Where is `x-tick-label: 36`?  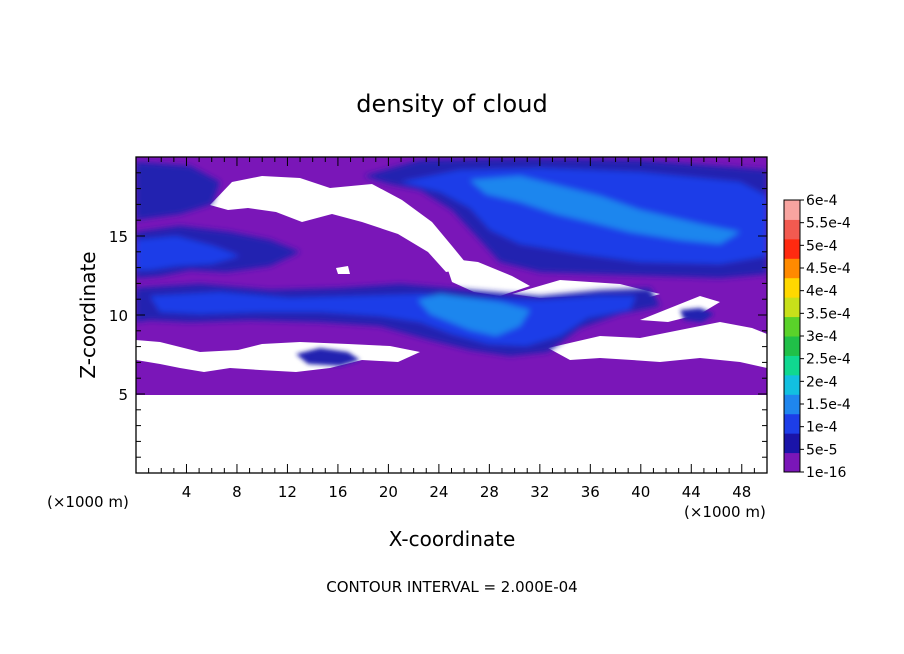 x-tick-label: 36 is located at coordinates (590, 492).